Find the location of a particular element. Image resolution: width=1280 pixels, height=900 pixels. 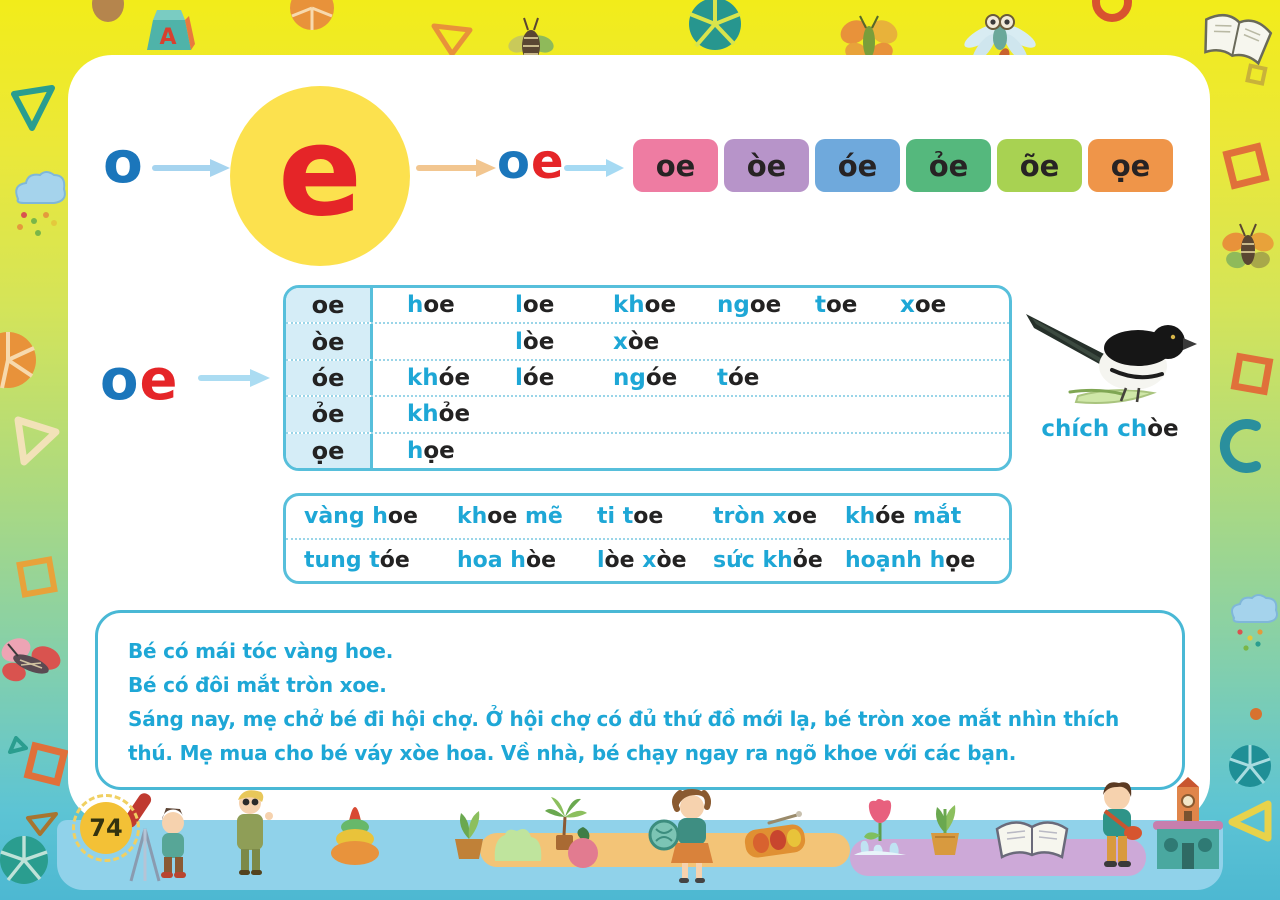

bee-icon is located at coordinates (531, 39).